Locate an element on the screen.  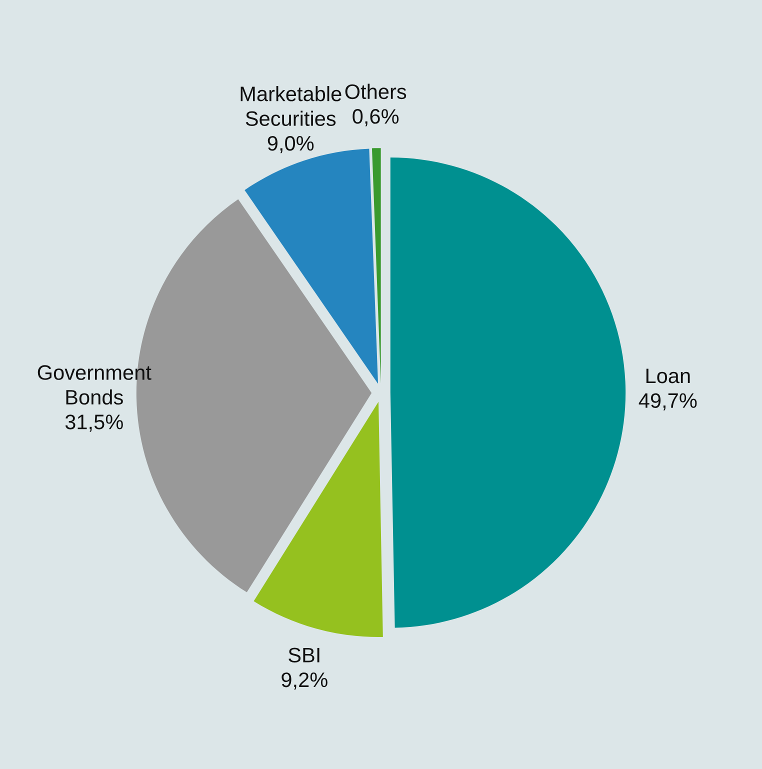
slice-label: SBI is located at coordinates (304, 655).